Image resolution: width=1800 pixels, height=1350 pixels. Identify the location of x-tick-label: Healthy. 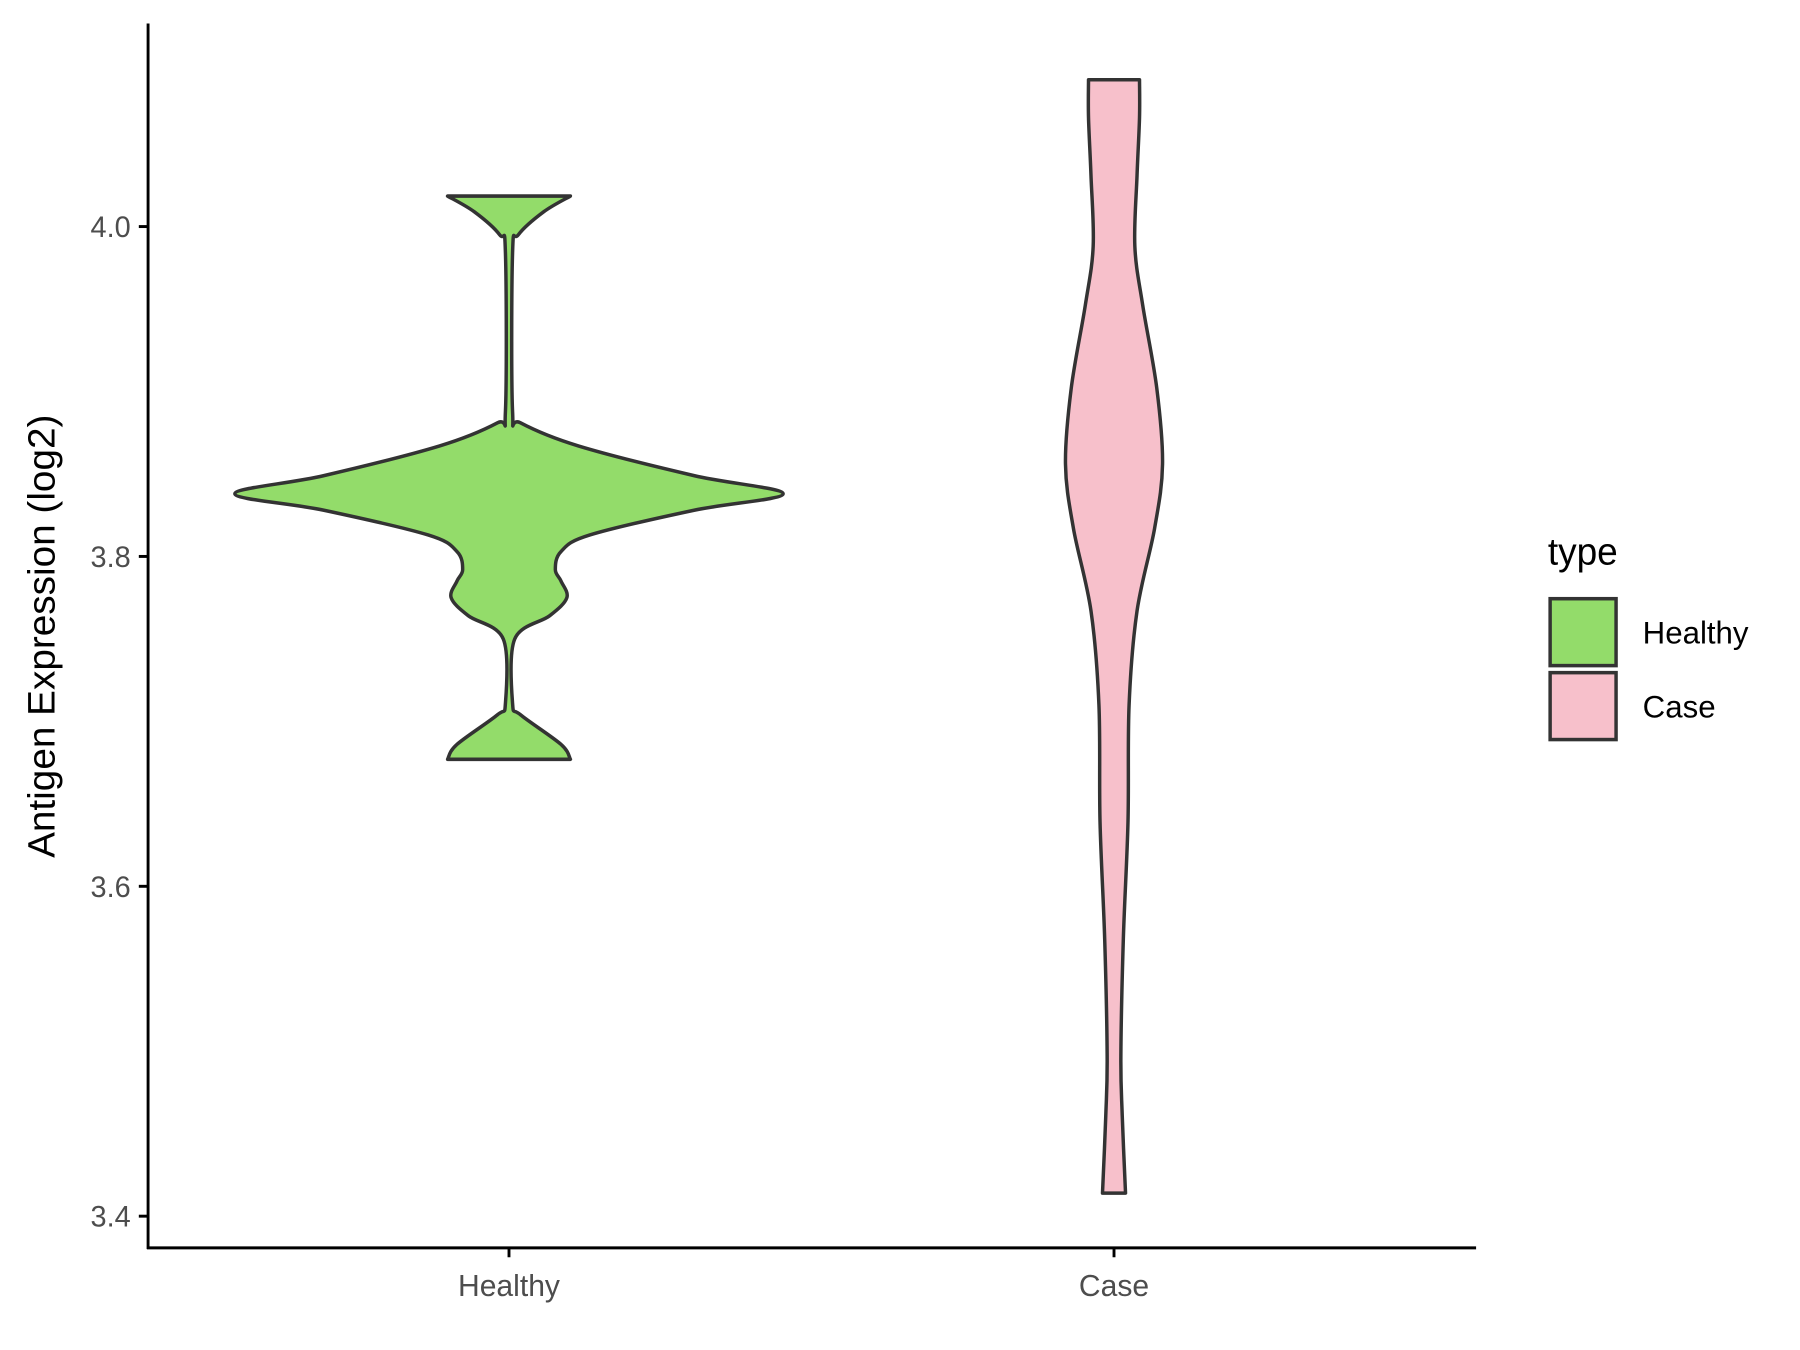
(509, 1286).